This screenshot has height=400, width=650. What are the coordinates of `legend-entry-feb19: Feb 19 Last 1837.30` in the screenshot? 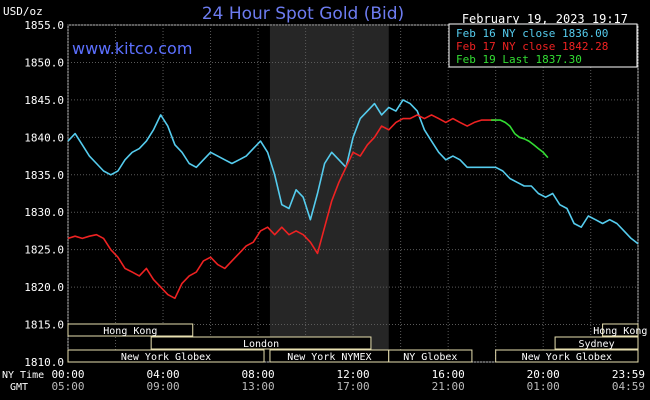 It's located at (519, 59).